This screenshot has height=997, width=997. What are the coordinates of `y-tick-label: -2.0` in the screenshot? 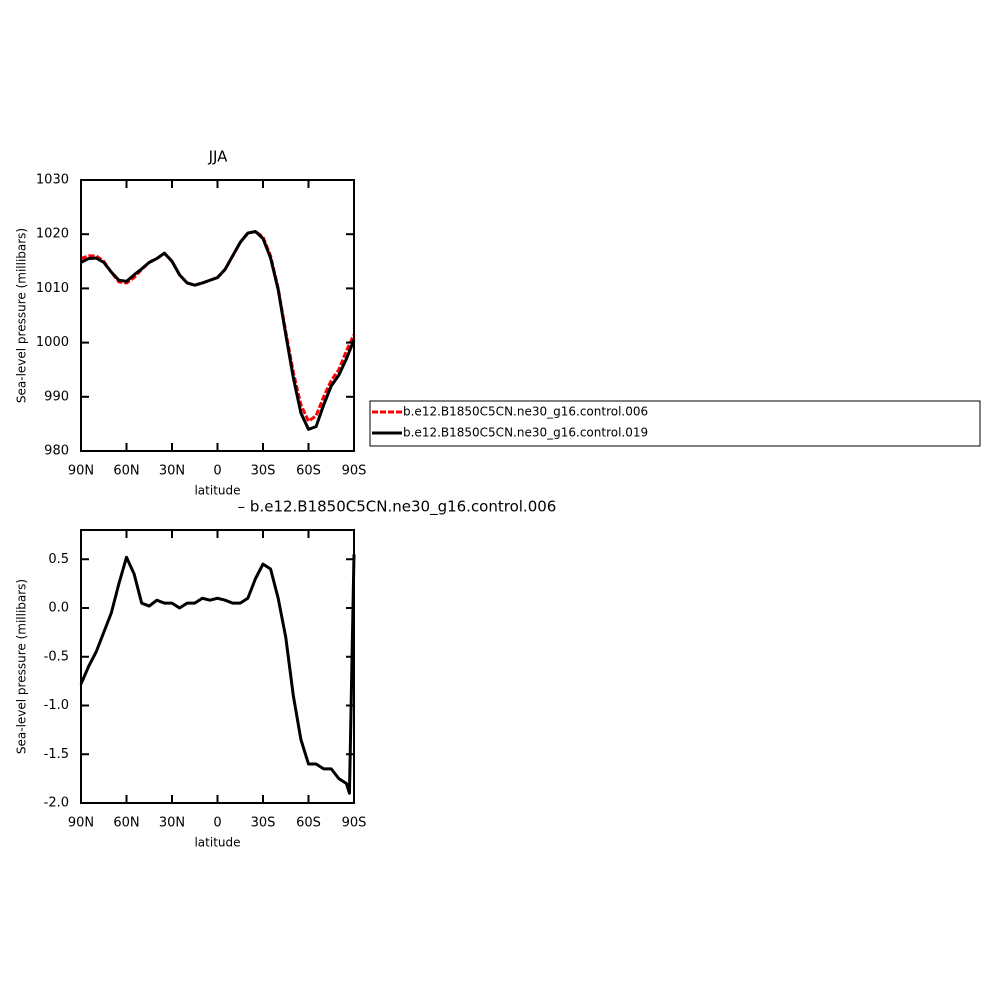 It's located at (56, 803).